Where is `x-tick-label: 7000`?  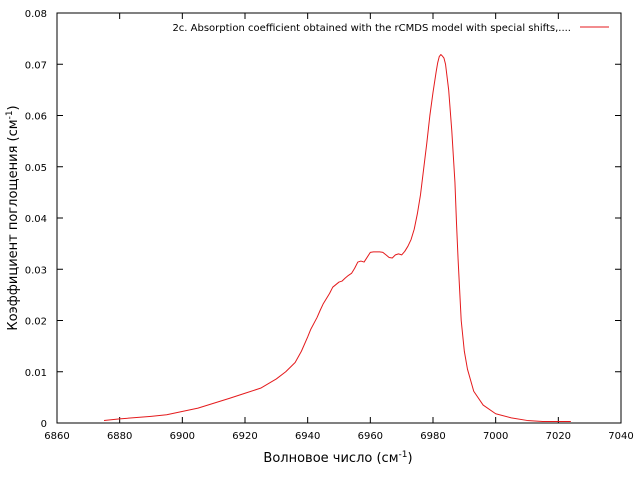 x-tick-label: 7000 is located at coordinates (495, 436).